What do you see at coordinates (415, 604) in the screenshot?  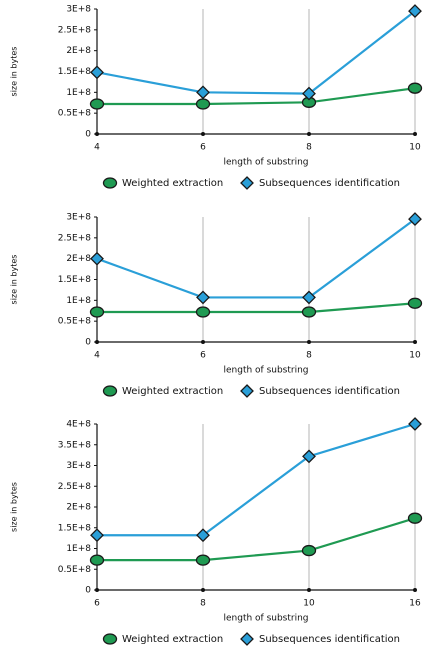 I see `x-tick-label: 16` at bounding box center [415, 604].